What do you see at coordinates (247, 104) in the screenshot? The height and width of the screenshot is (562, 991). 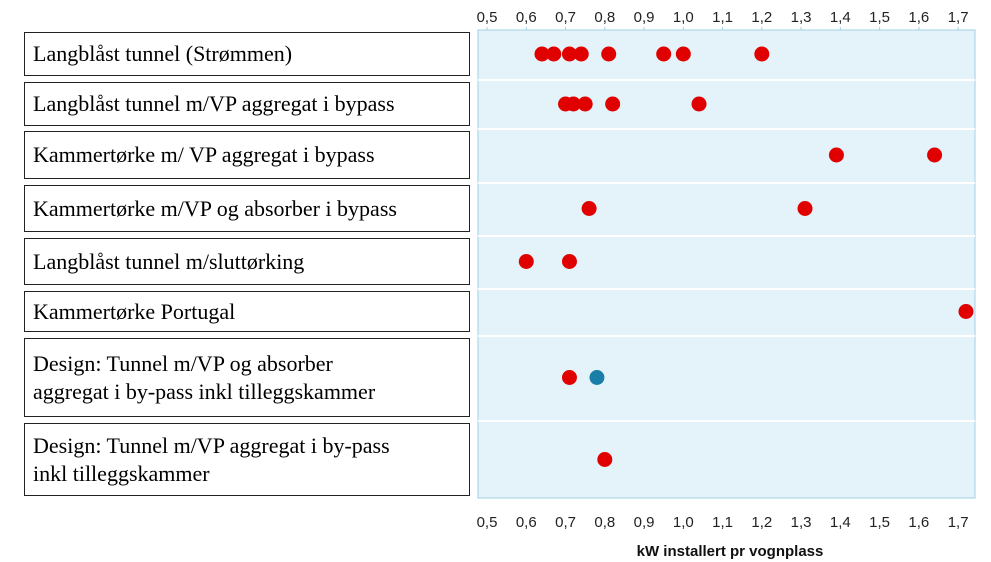 I see `category-label: Langblåst tunnel m/VP aggregat i bypass` at bounding box center [247, 104].